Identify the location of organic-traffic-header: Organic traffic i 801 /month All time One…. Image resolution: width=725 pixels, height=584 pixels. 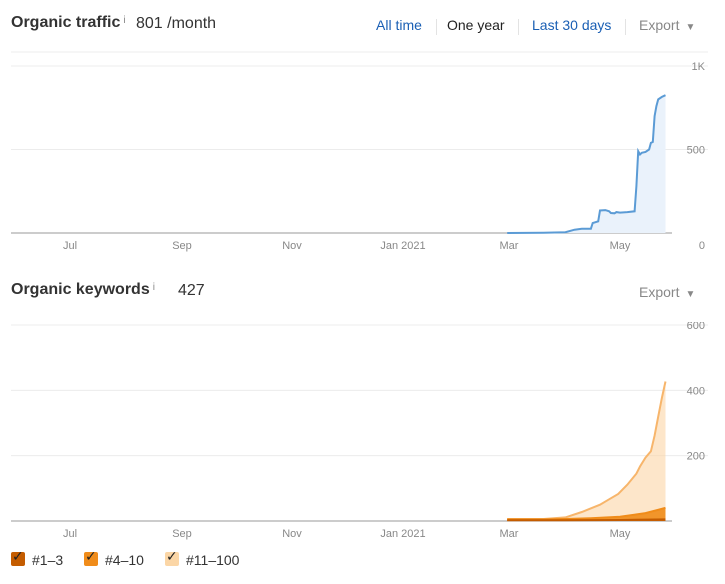
(361, 26).